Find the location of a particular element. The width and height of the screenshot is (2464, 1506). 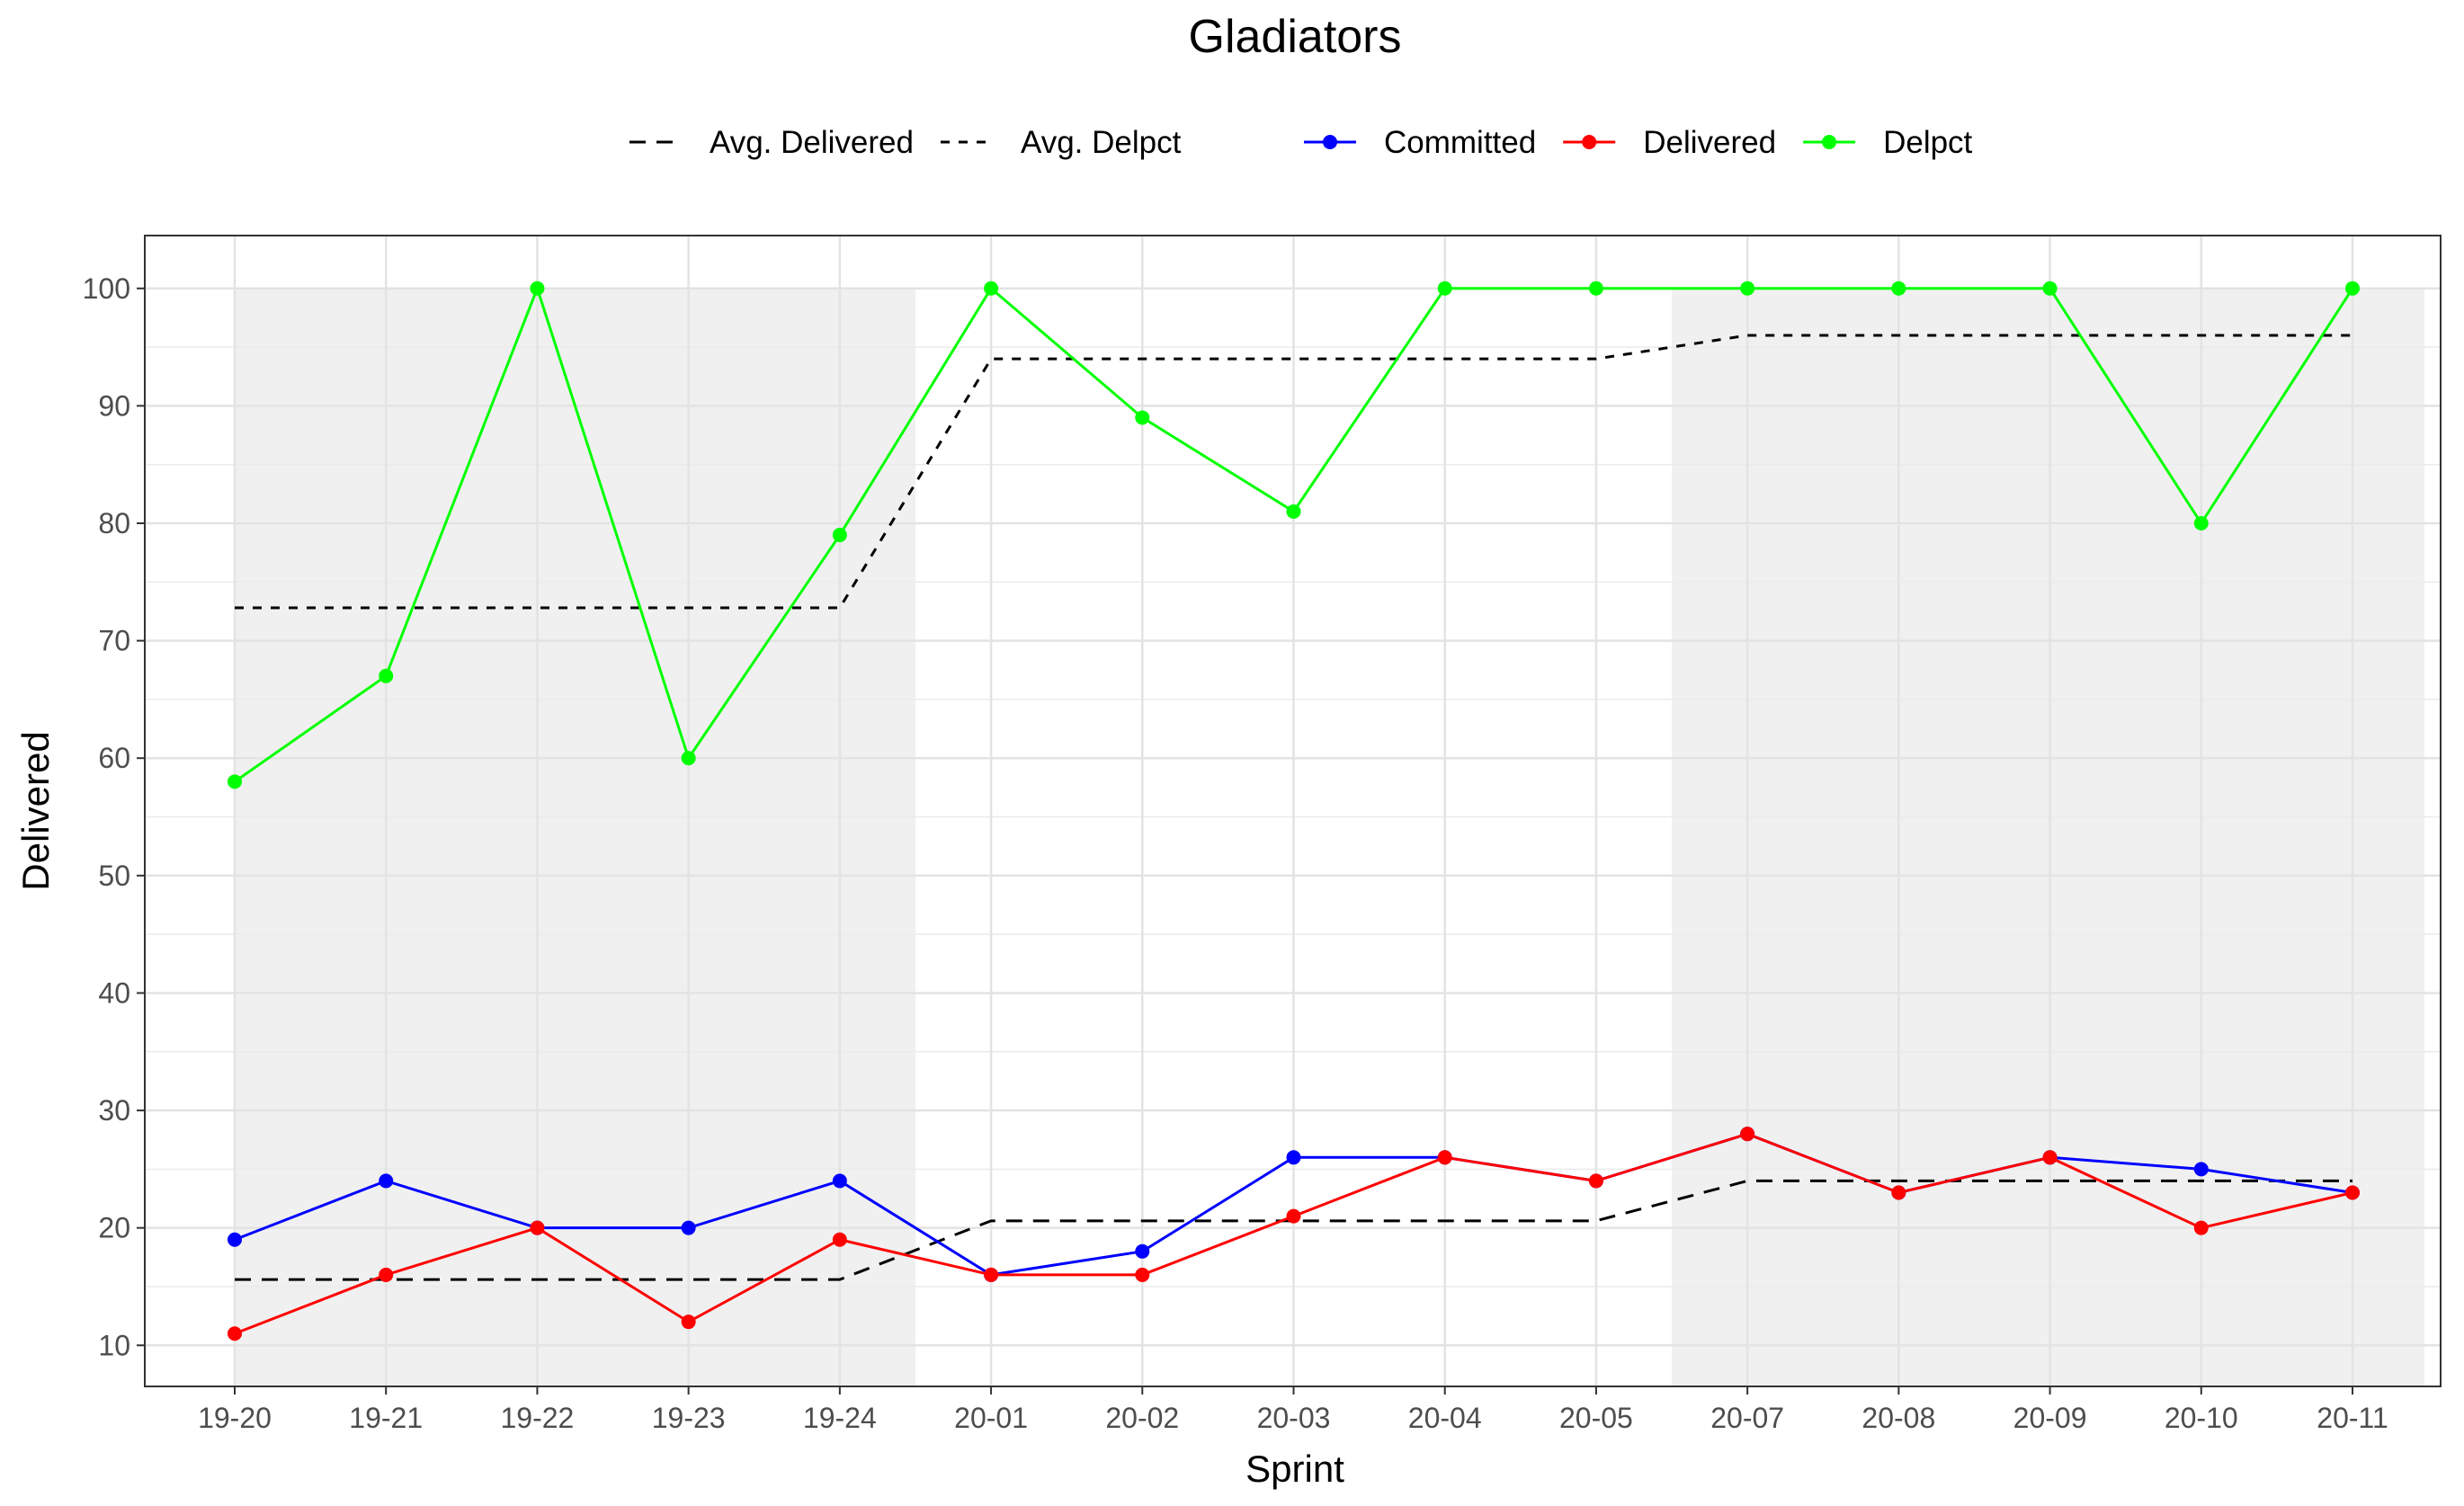

x-tick-label: 19-22 is located at coordinates (538, 1418).